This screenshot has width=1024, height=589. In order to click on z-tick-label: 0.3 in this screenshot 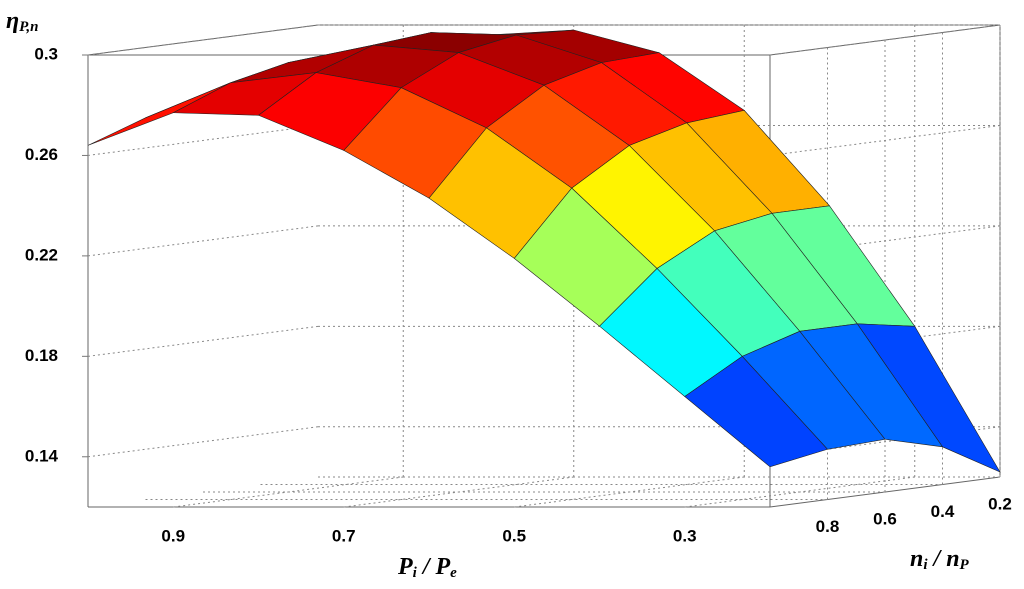, I will do `click(46, 53)`.